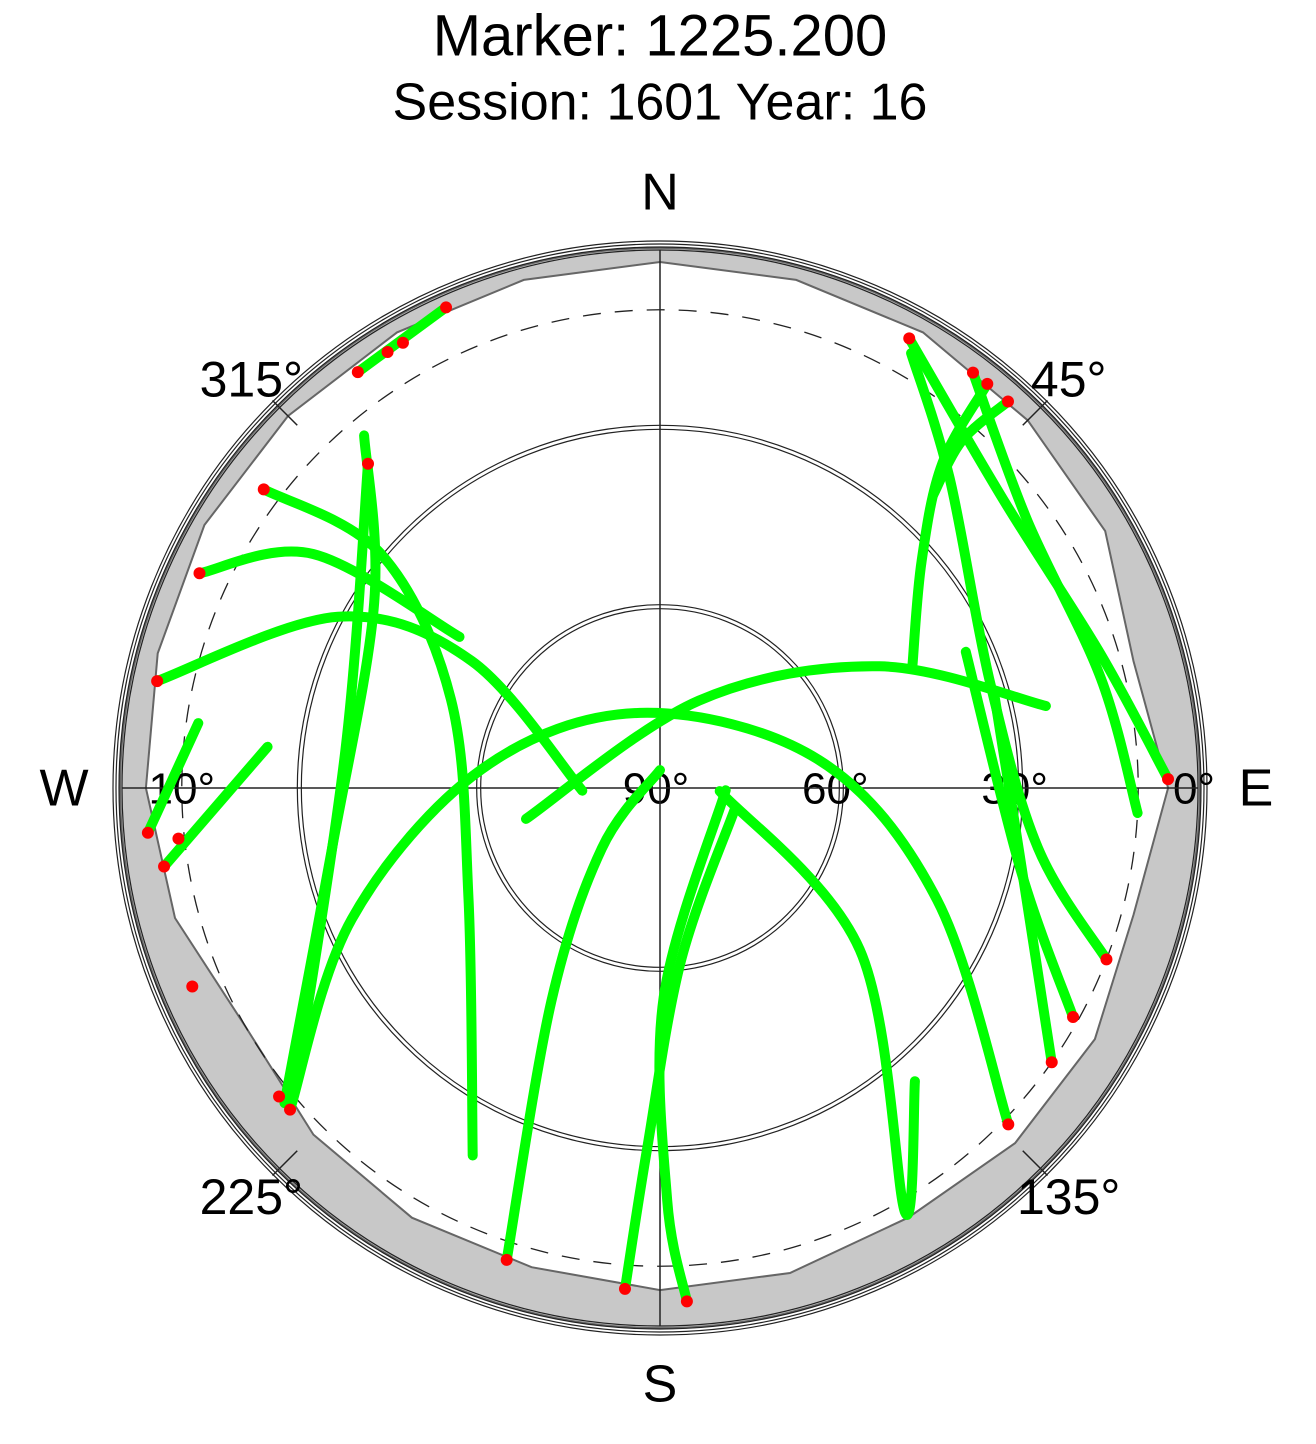 This screenshot has height=1444, width=1316. What do you see at coordinates (251, 1197) in the screenshot?
I see `azimuth-label: 225°` at bounding box center [251, 1197].